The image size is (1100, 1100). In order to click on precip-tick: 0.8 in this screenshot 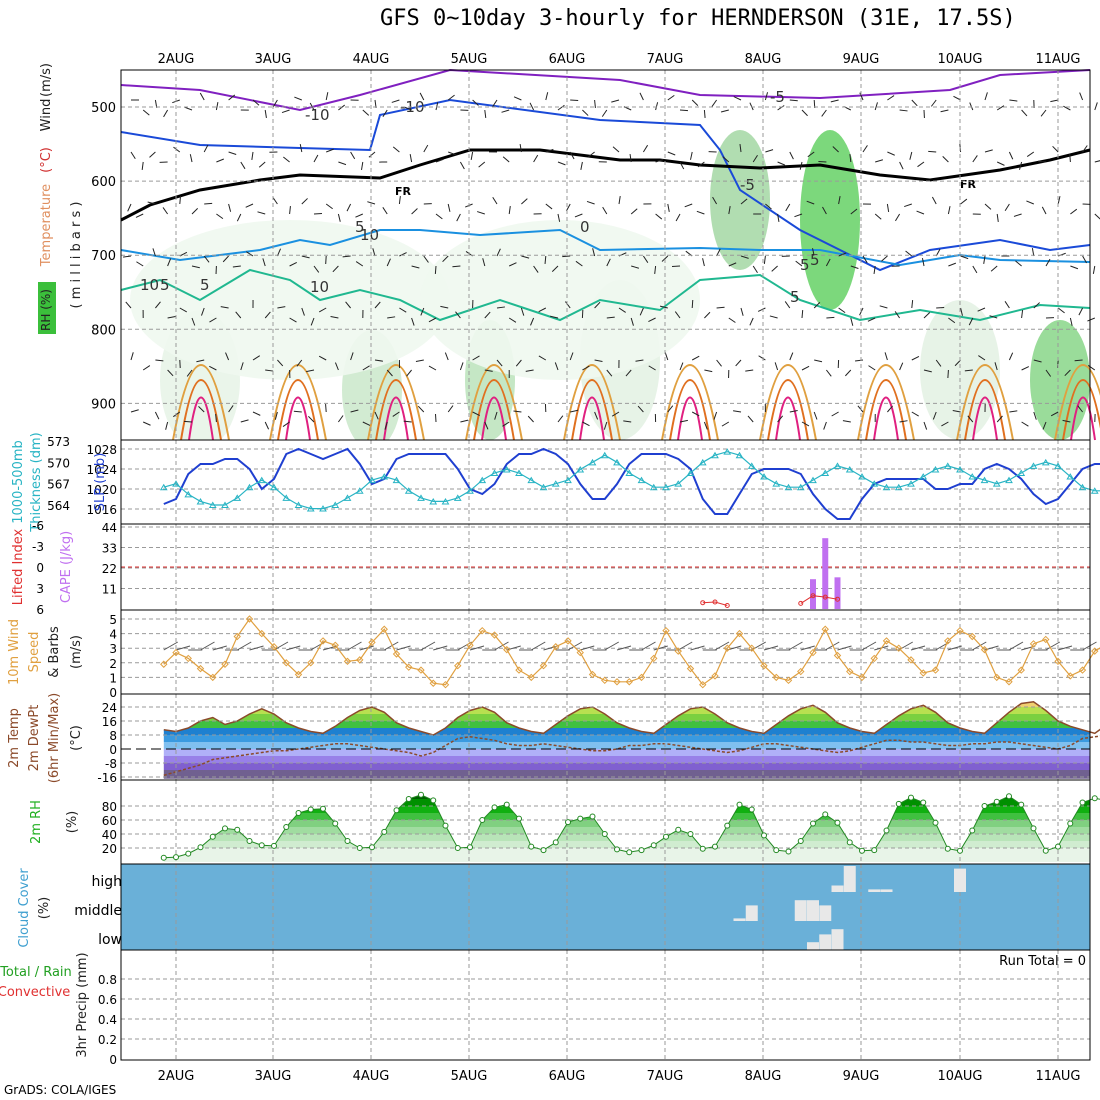, I will do `click(107, 980)`.